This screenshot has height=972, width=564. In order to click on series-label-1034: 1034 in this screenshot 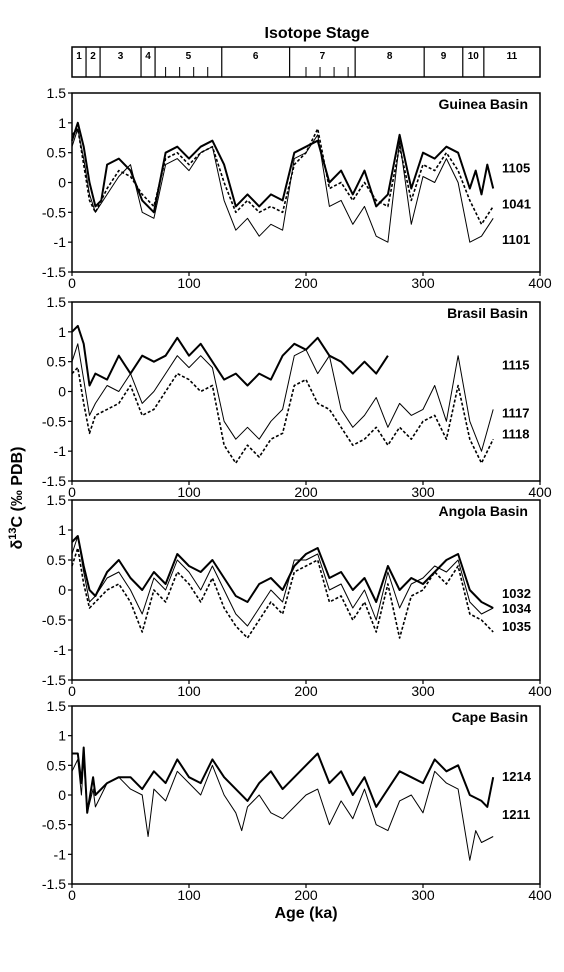, I will do `click(517, 608)`.